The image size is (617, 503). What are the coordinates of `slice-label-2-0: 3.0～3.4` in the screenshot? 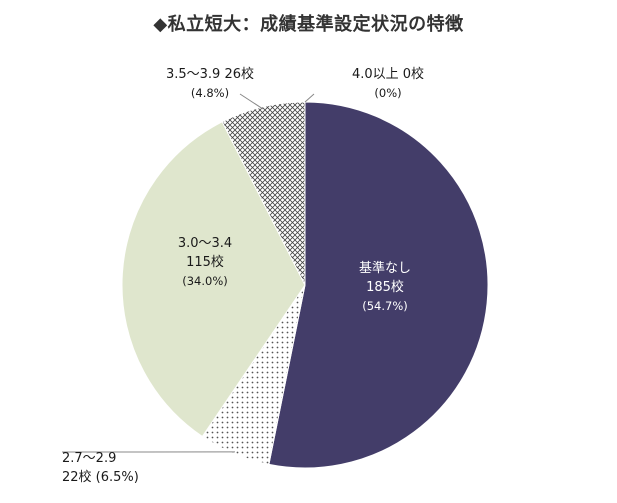 It's located at (205, 243).